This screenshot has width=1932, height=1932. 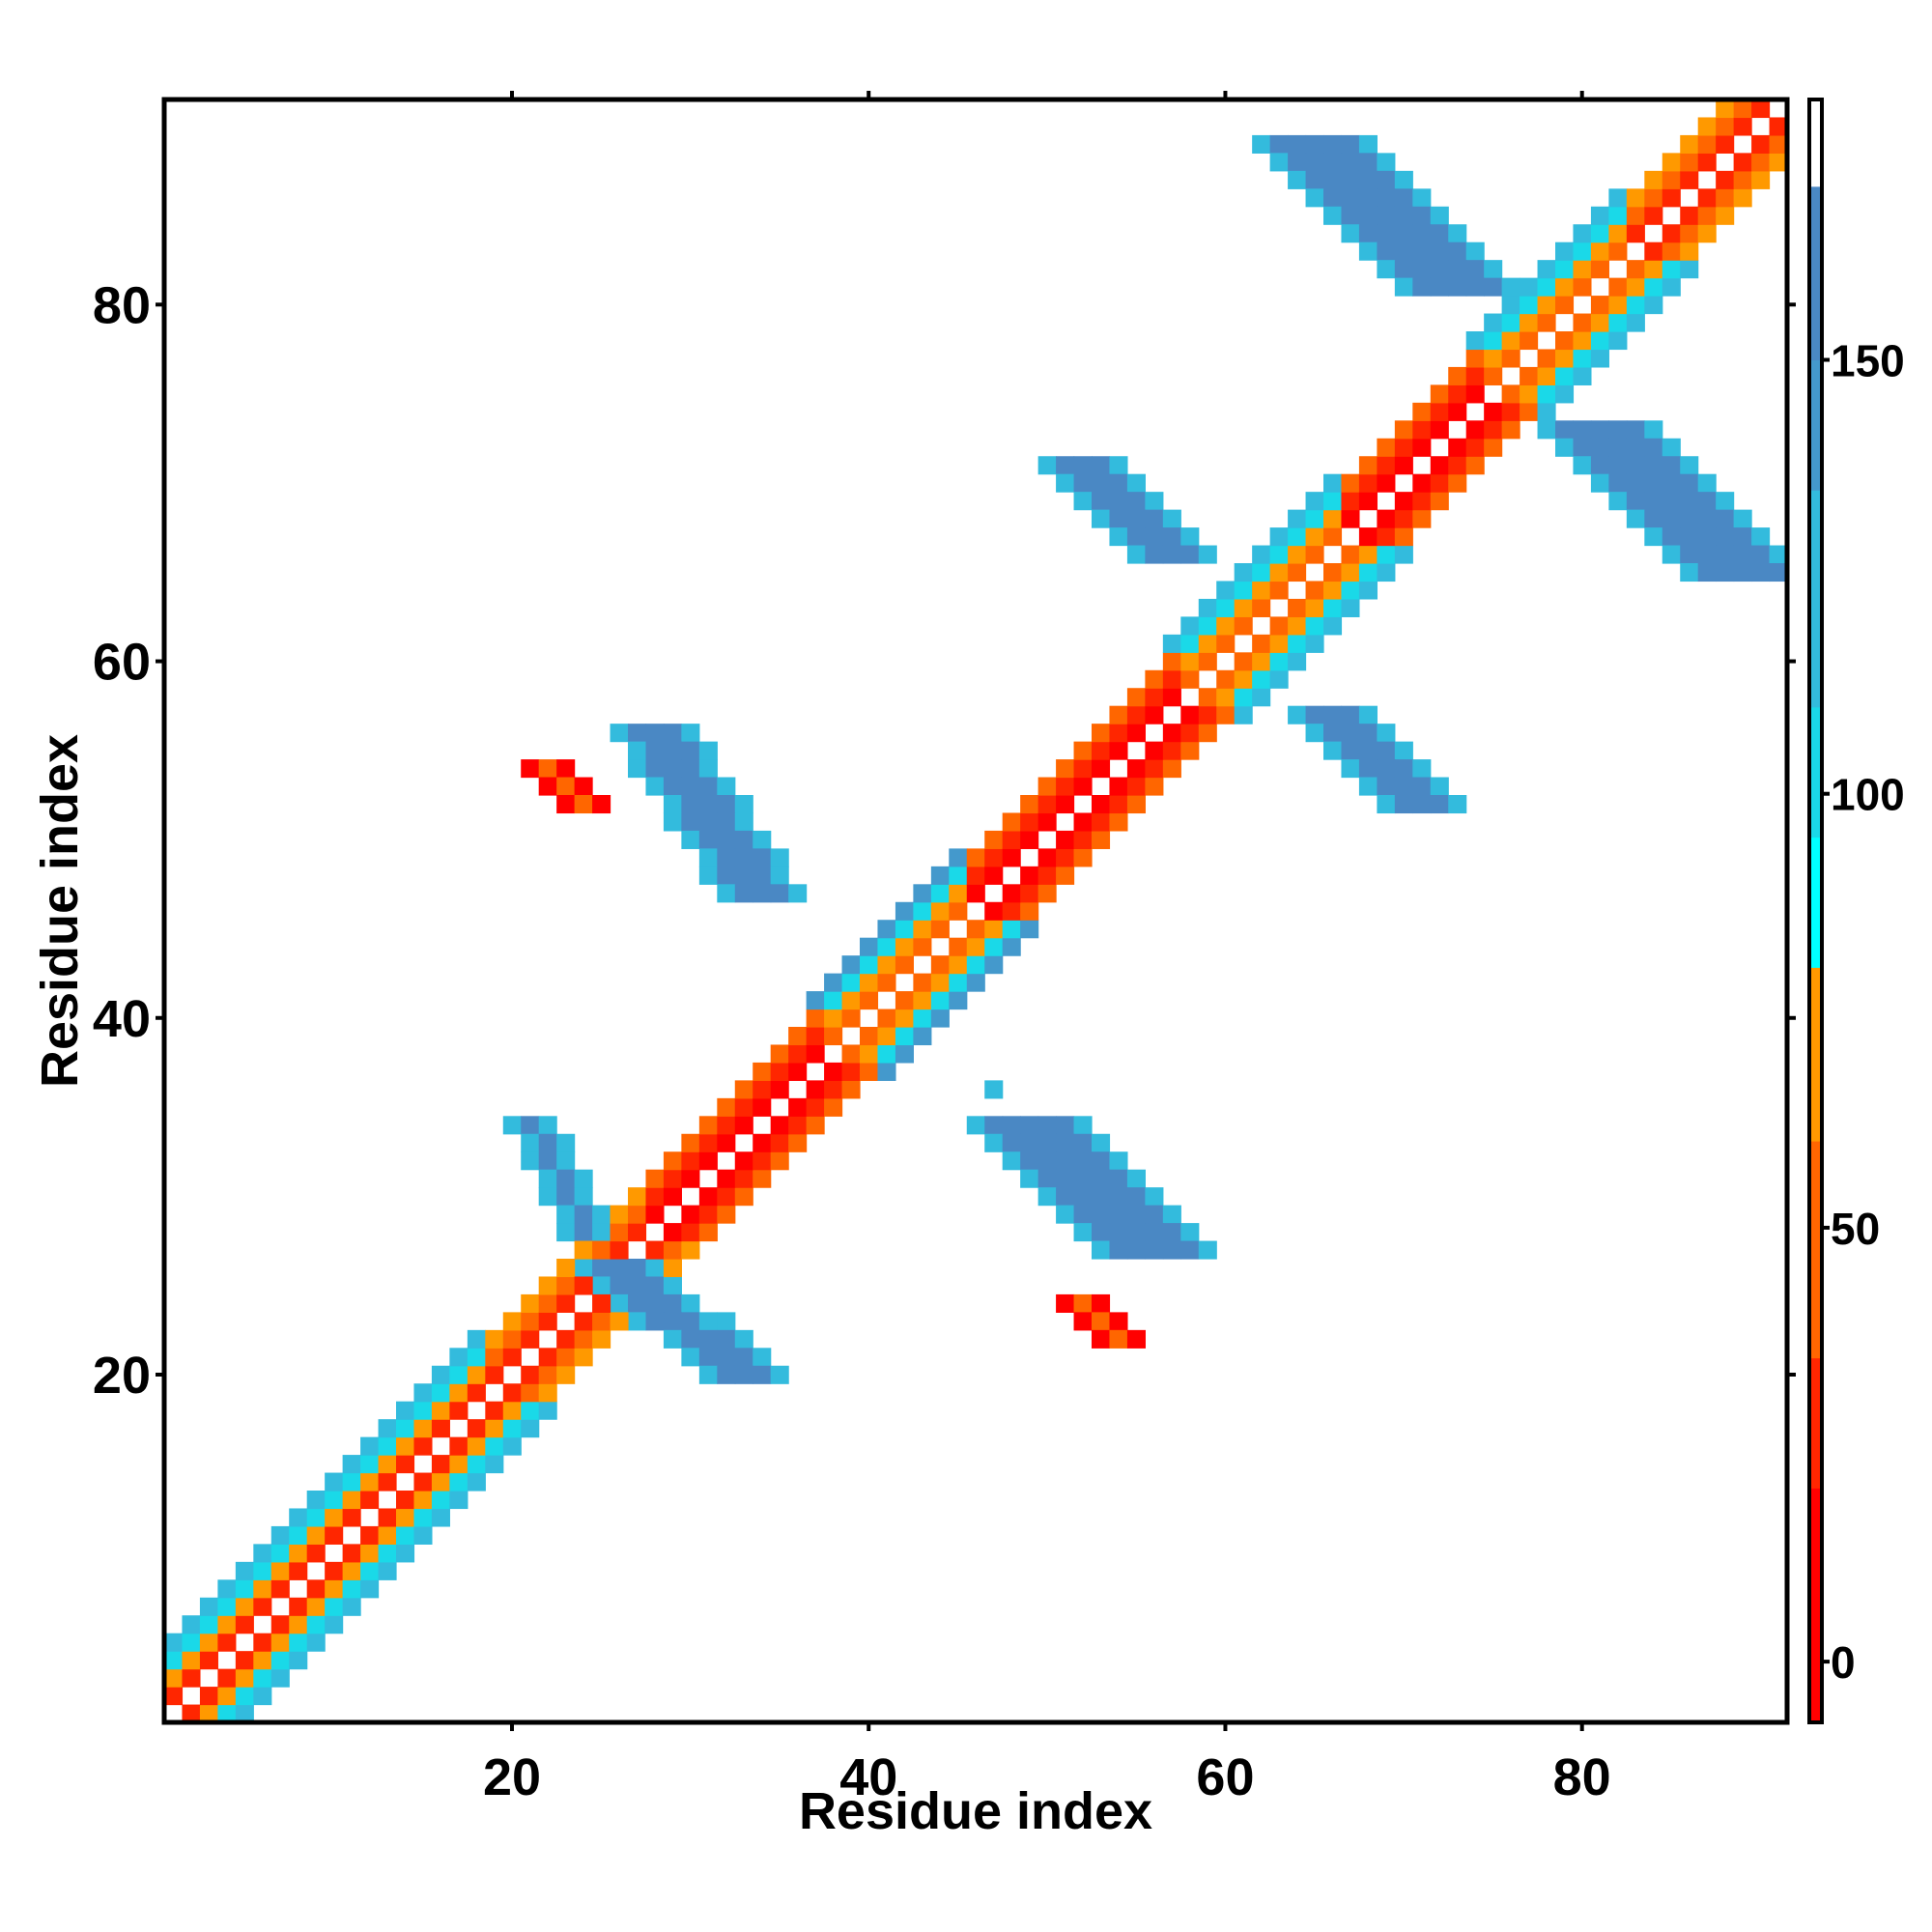 What do you see at coordinates (868, 1777) in the screenshot?
I see `x-tick-label: 40` at bounding box center [868, 1777].